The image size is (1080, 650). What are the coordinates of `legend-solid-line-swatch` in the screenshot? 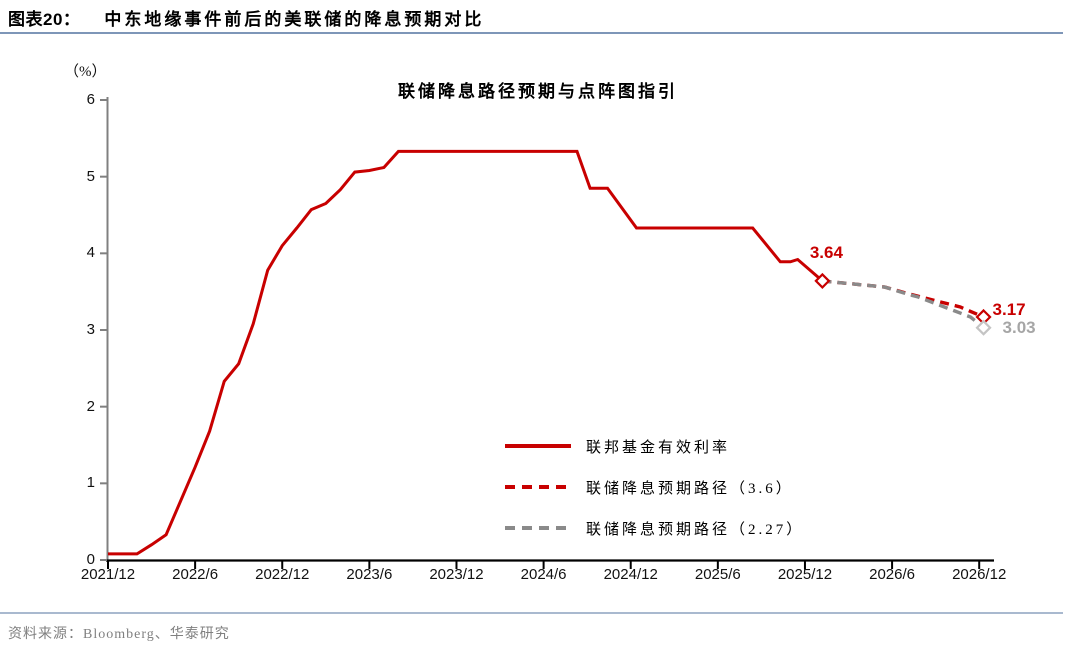 It's located at (538, 446).